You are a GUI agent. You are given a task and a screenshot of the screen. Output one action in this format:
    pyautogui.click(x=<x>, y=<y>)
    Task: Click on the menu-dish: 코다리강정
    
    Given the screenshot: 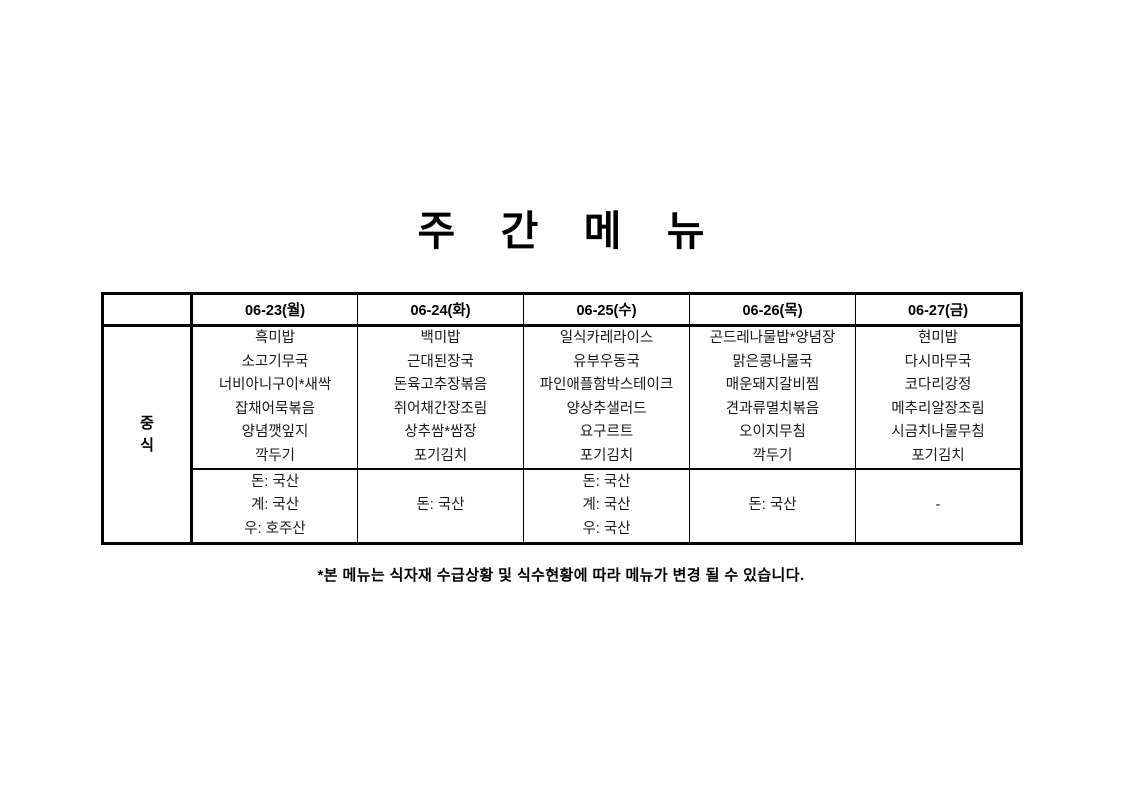 What is the action you would take?
    pyautogui.click(x=938, y=385)
    